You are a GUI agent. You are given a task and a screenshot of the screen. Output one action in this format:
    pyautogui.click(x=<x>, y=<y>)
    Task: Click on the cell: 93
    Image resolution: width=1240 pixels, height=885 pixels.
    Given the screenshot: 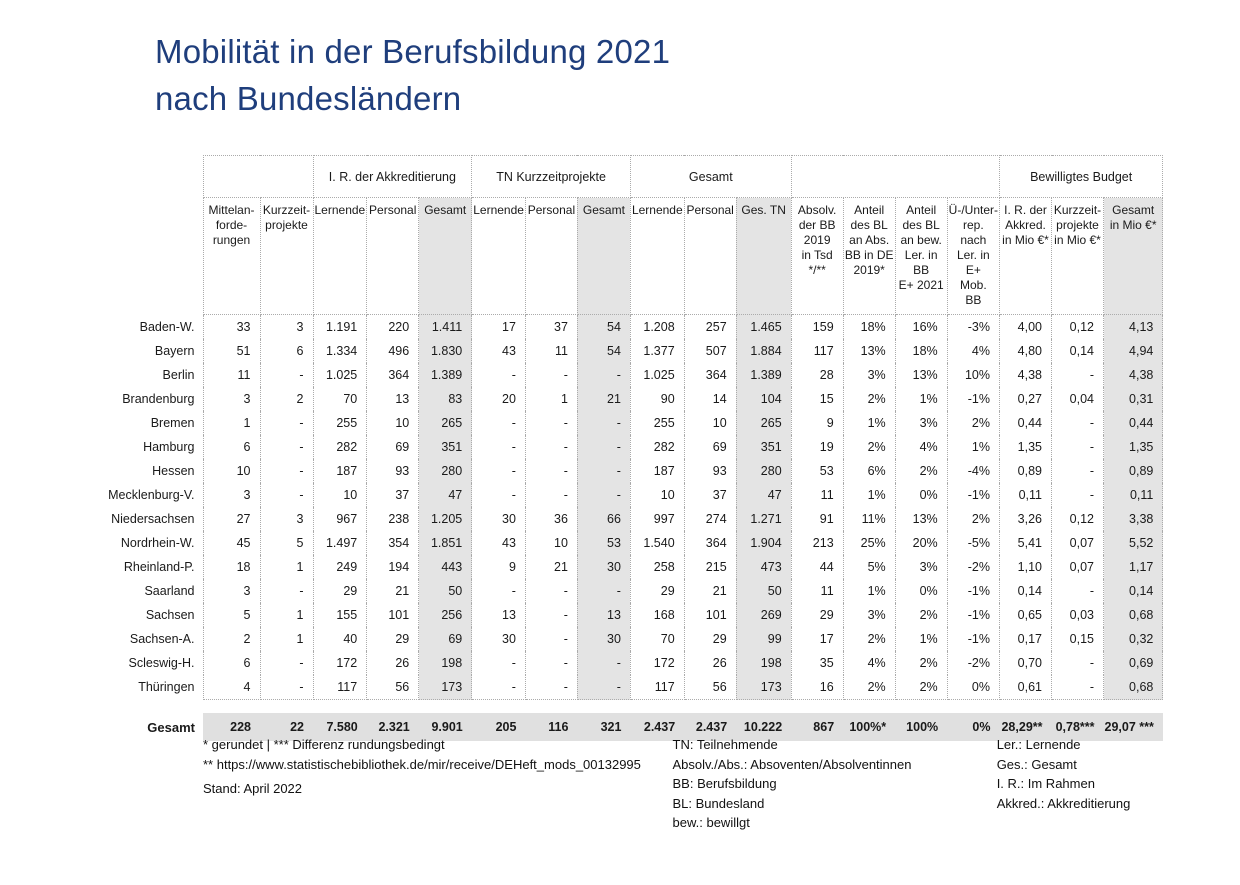 What is the action you would take?
    pyautogui.click(x=393, y=471)
    